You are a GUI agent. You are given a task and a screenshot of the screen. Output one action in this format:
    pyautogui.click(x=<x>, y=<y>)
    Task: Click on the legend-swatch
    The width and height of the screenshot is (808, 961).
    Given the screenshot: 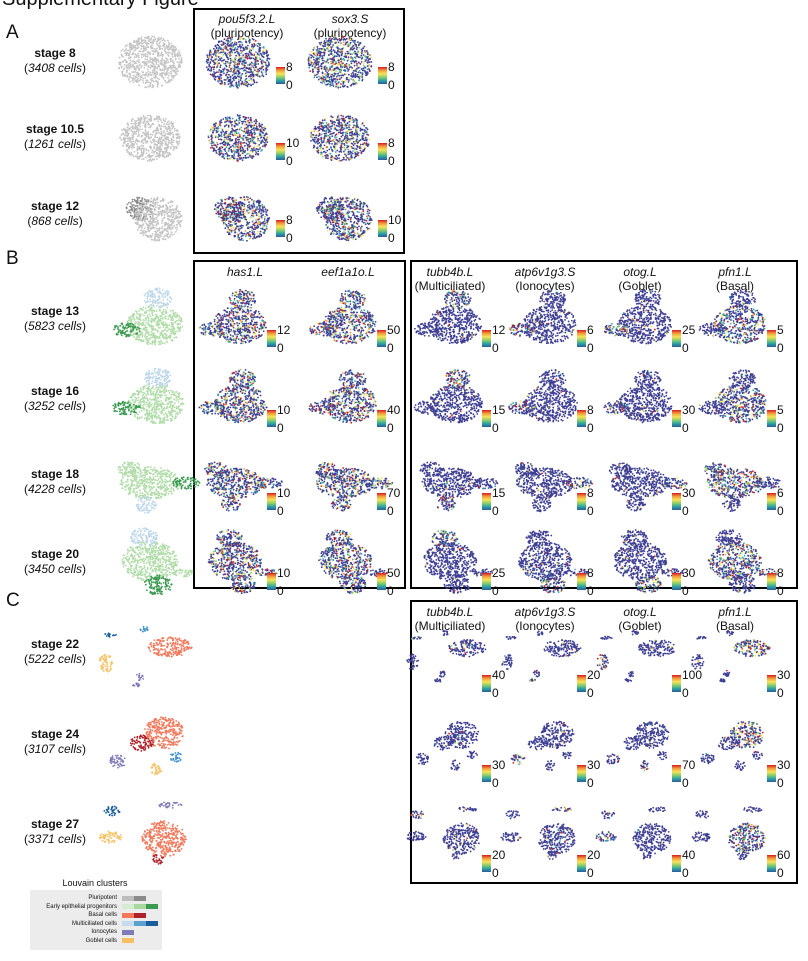 What is the action you would take?
    pyautogui.click(x=128, y=898)
    